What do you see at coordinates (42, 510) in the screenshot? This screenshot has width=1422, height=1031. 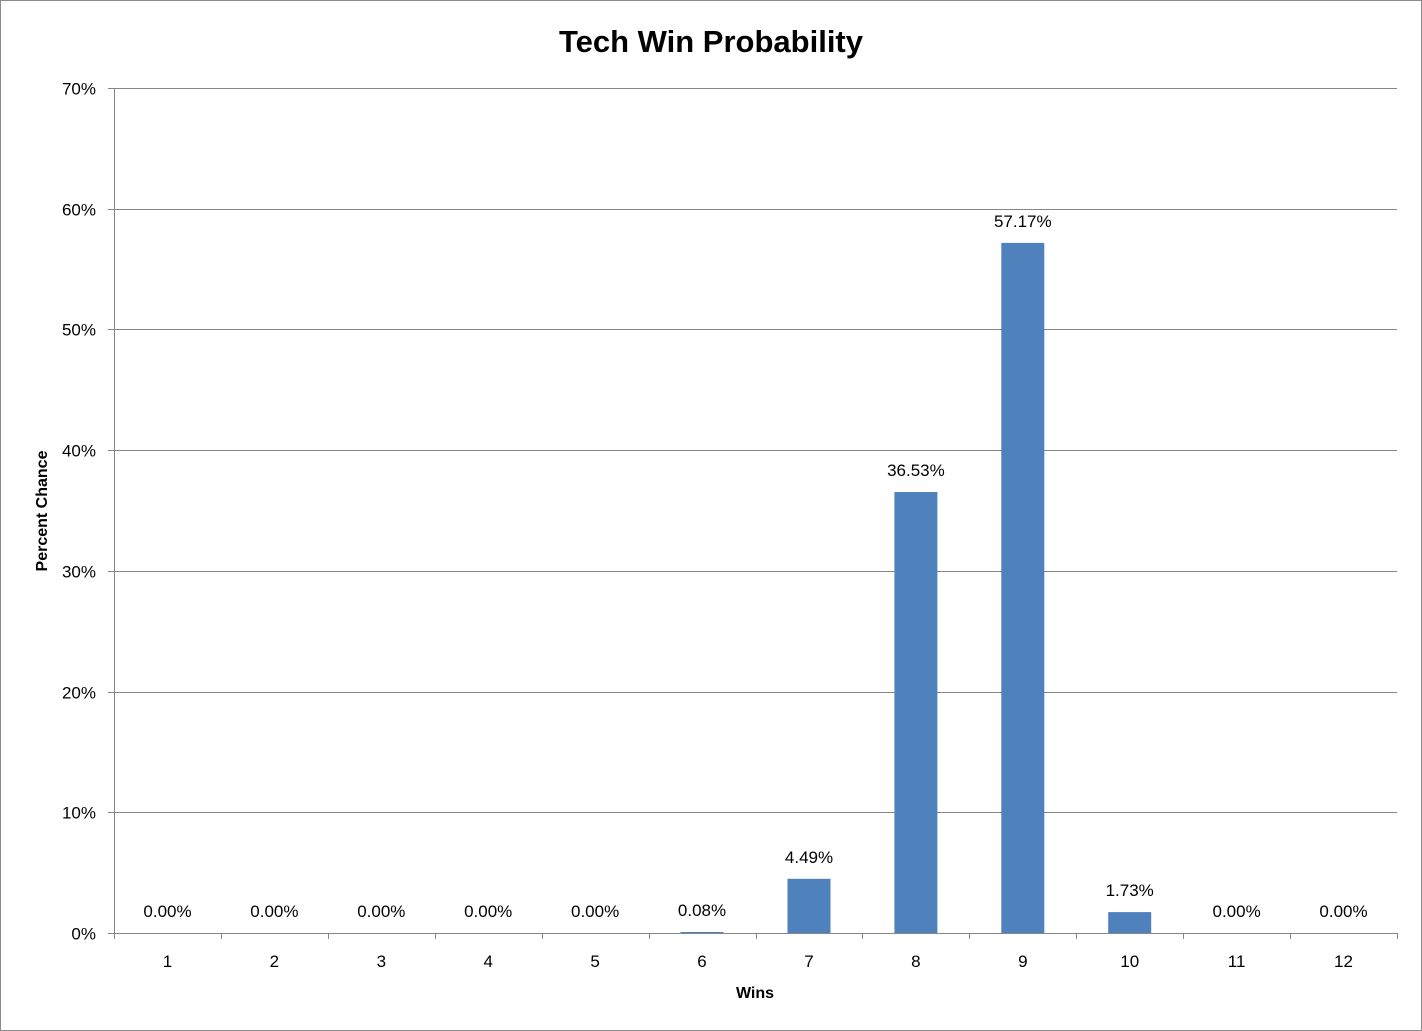 I see `y-axis-title: Percent Chance` at bounding box center [42, 510].